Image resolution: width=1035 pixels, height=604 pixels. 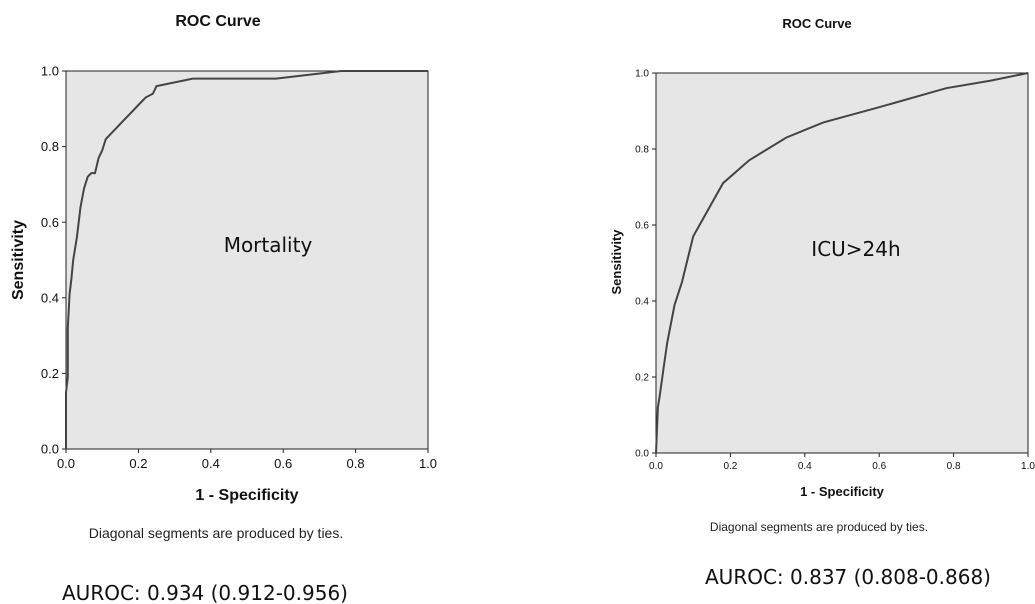 What do you see at coordinates (848, 577) in the screenshot?
I see `auroc-footnote: AUROC: 0.837 (0.808-0.868)` at bounding box center [848, 577].